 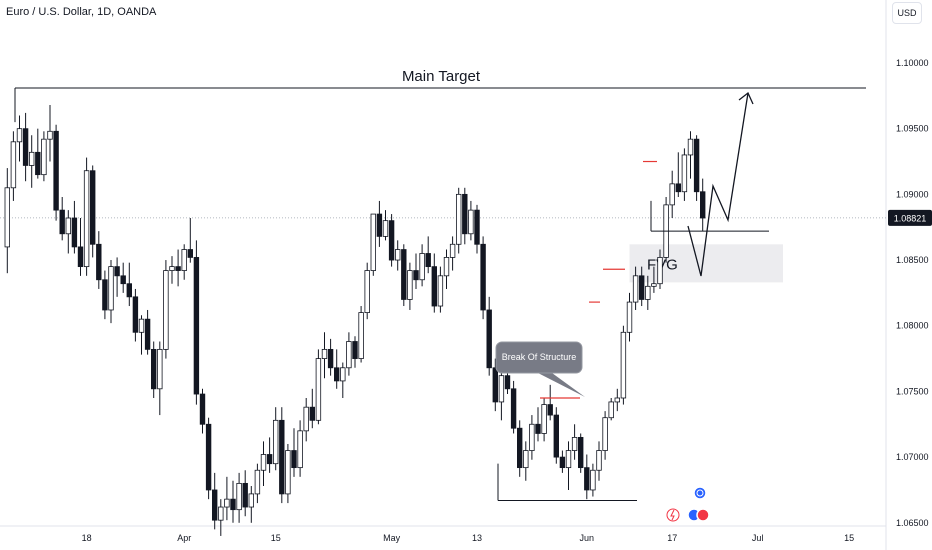 I want to click on last-price-label: 1.08821, so click(x=910, y=218).